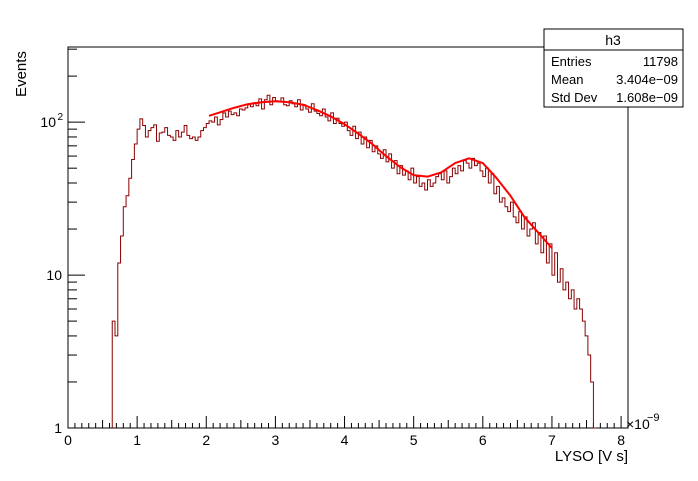 The image size is (698, 481). What do you see at coordinates (345, 440) in the screenshot?
I see `x-tick-label: 4` at bounding box center [345, 440].